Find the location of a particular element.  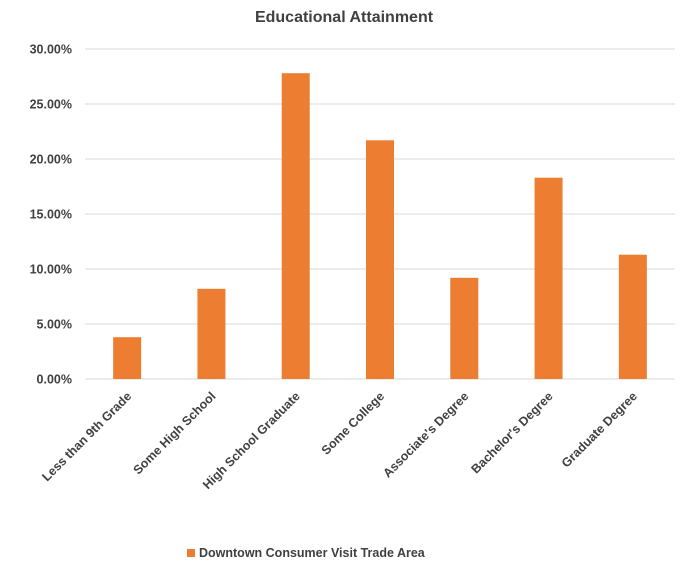

x-tick-label: Bachelor's Degree is located at coordinates (512, 432).